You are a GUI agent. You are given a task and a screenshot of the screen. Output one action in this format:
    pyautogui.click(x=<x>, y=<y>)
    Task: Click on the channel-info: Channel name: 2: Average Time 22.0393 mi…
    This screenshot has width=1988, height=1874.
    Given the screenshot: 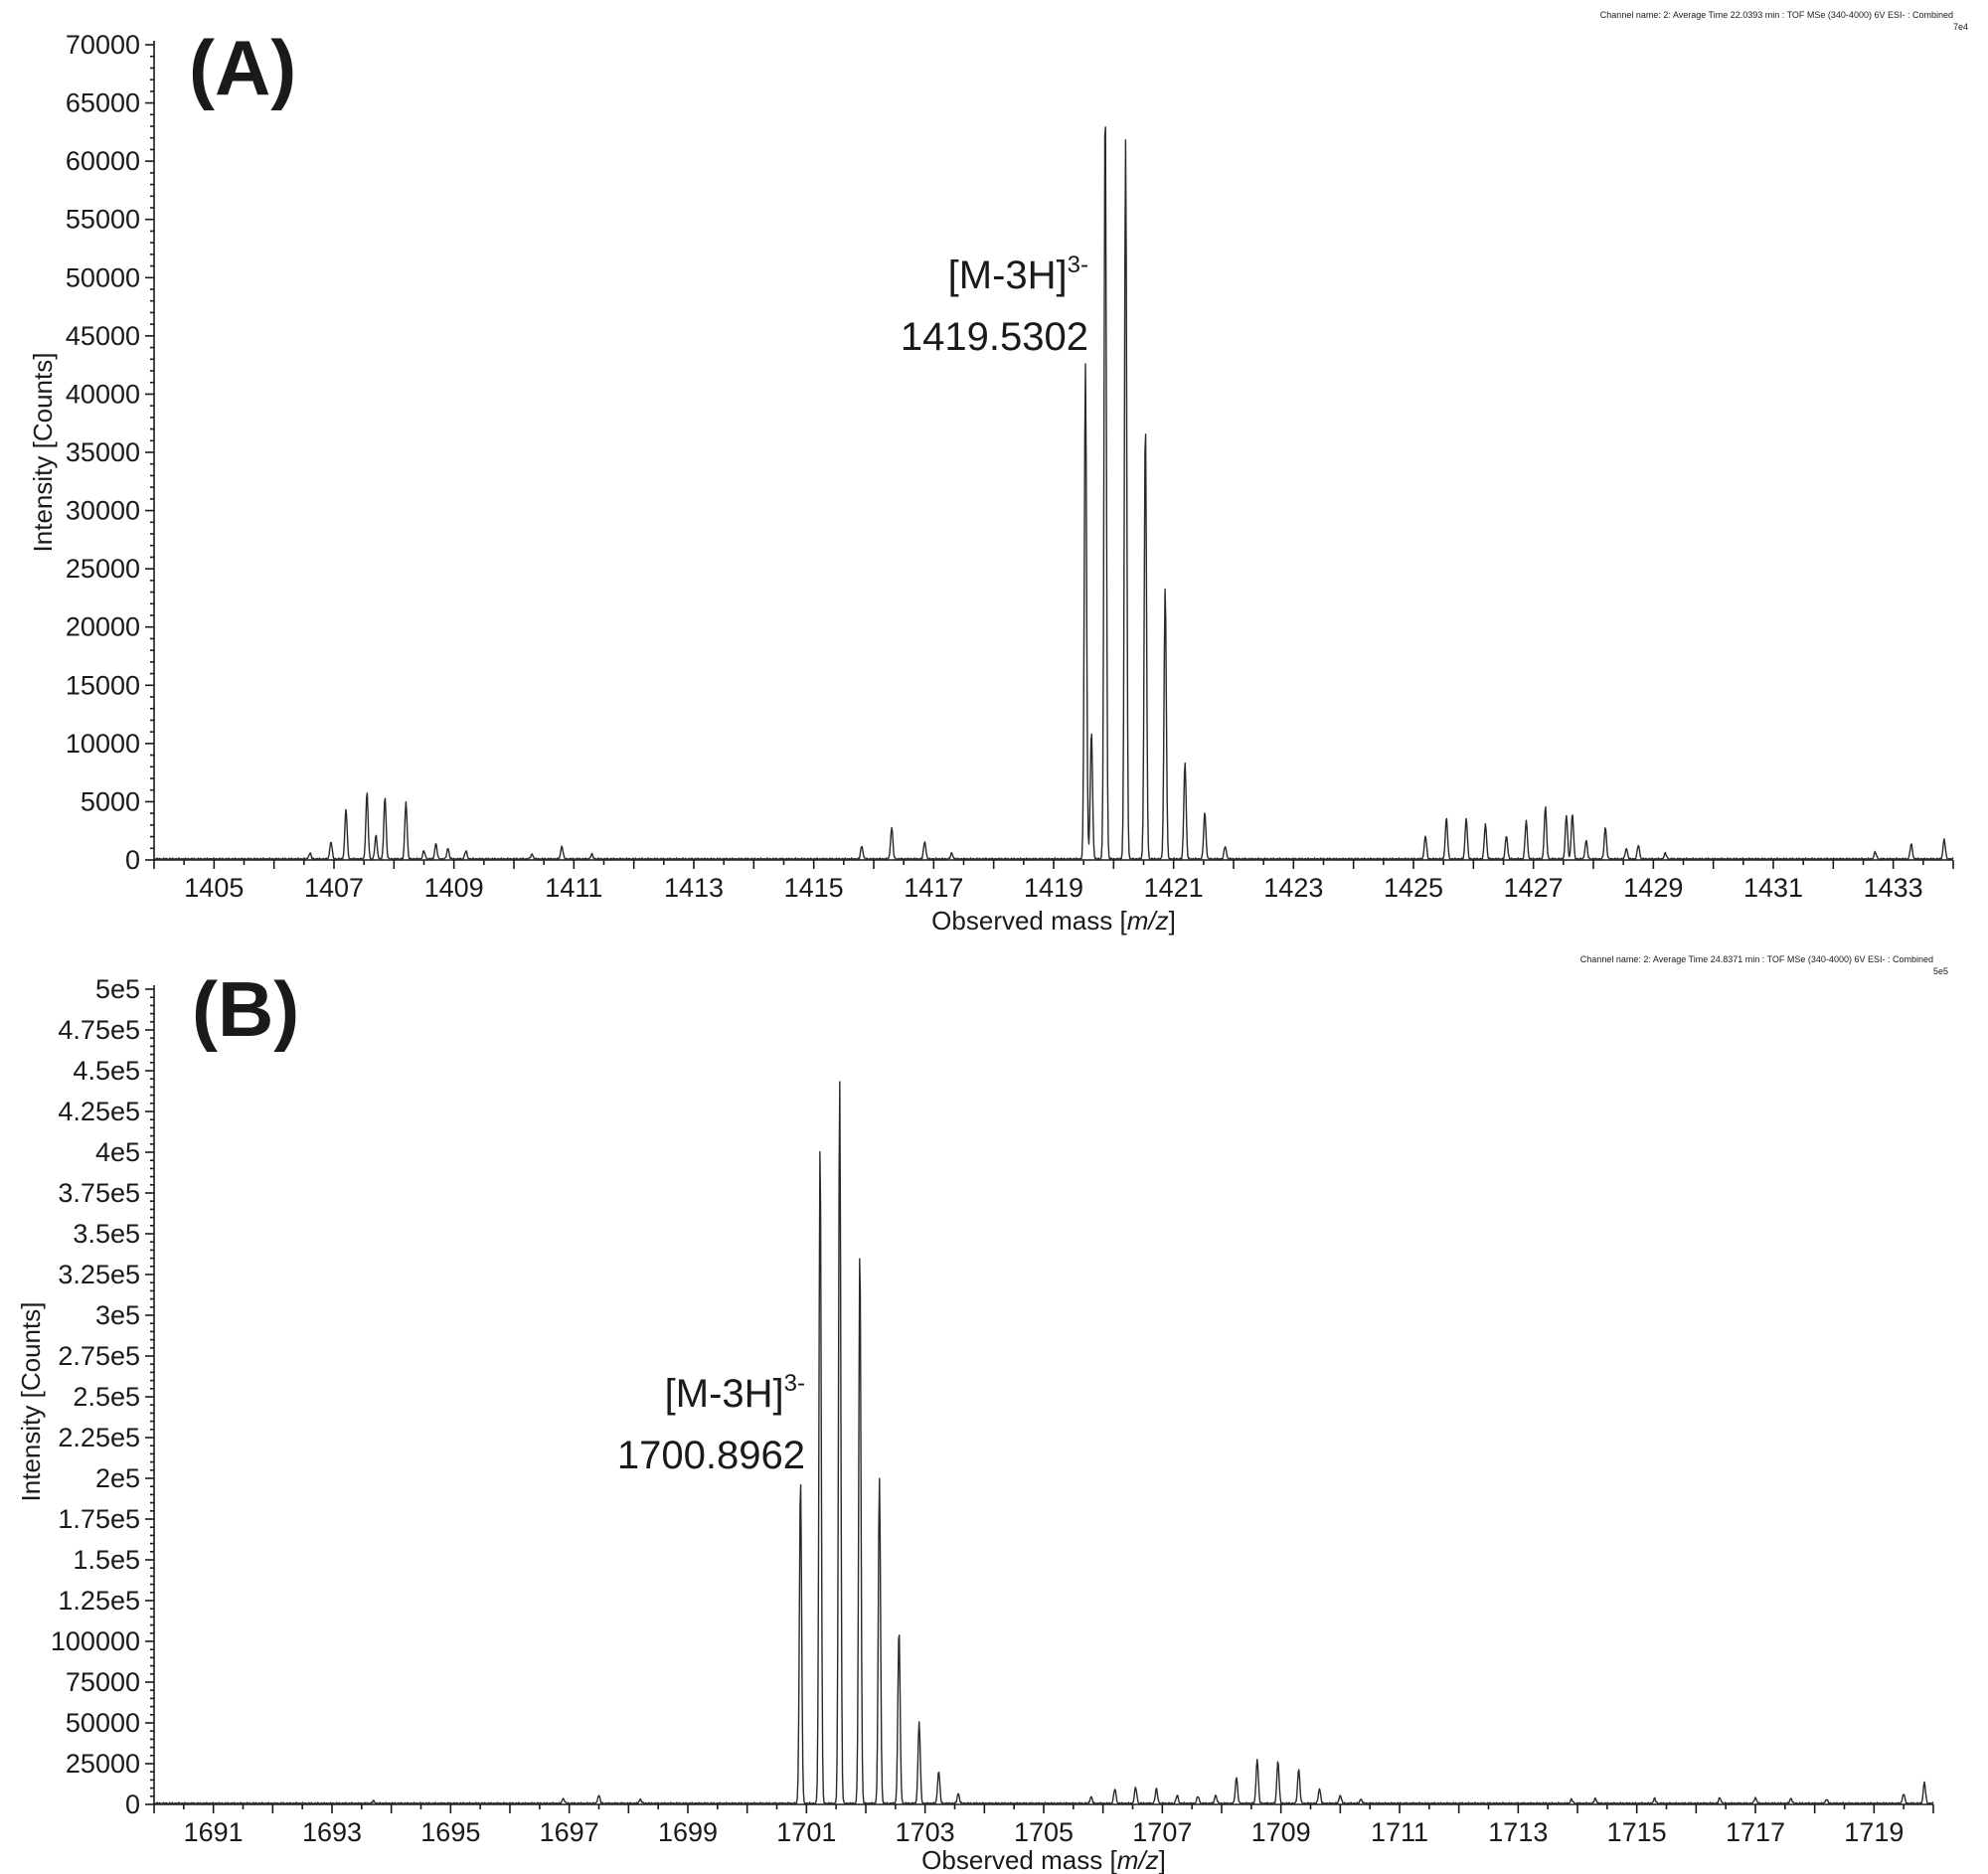 What is the action you would take?
    pyautogui.click(x=1776, y=15)
    